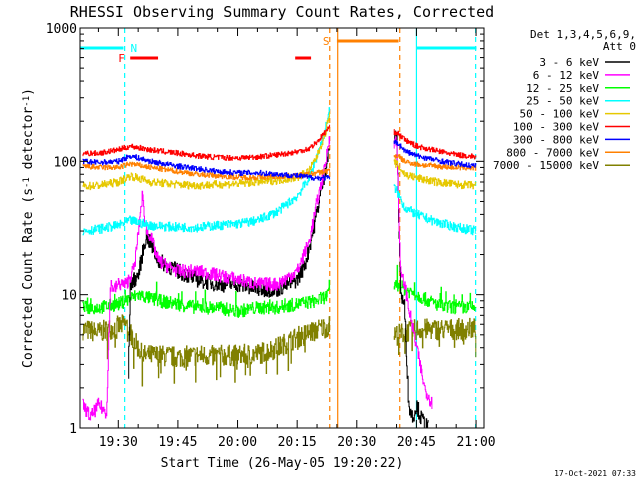  What do you see at coordinates (177, 442) in the screenshot?
I see `x-tick-label: 19:45` at bounding box center [177, 442].